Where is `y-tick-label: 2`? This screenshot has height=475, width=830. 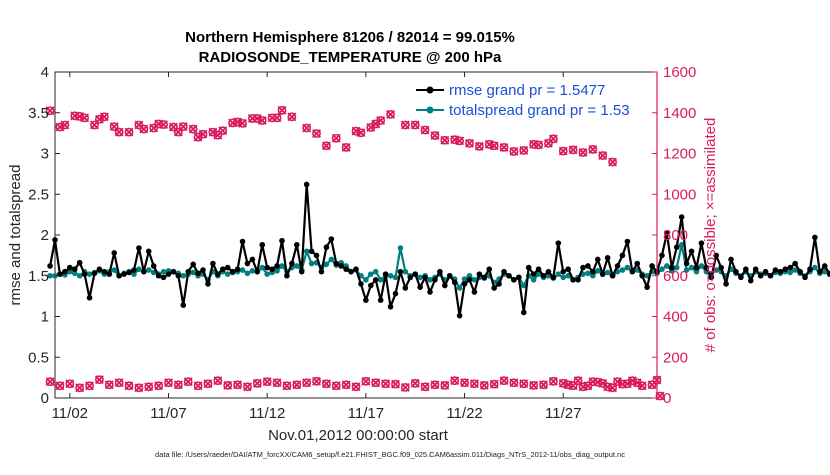
y-tick-label: 2 is located at coordinates (45, 235).